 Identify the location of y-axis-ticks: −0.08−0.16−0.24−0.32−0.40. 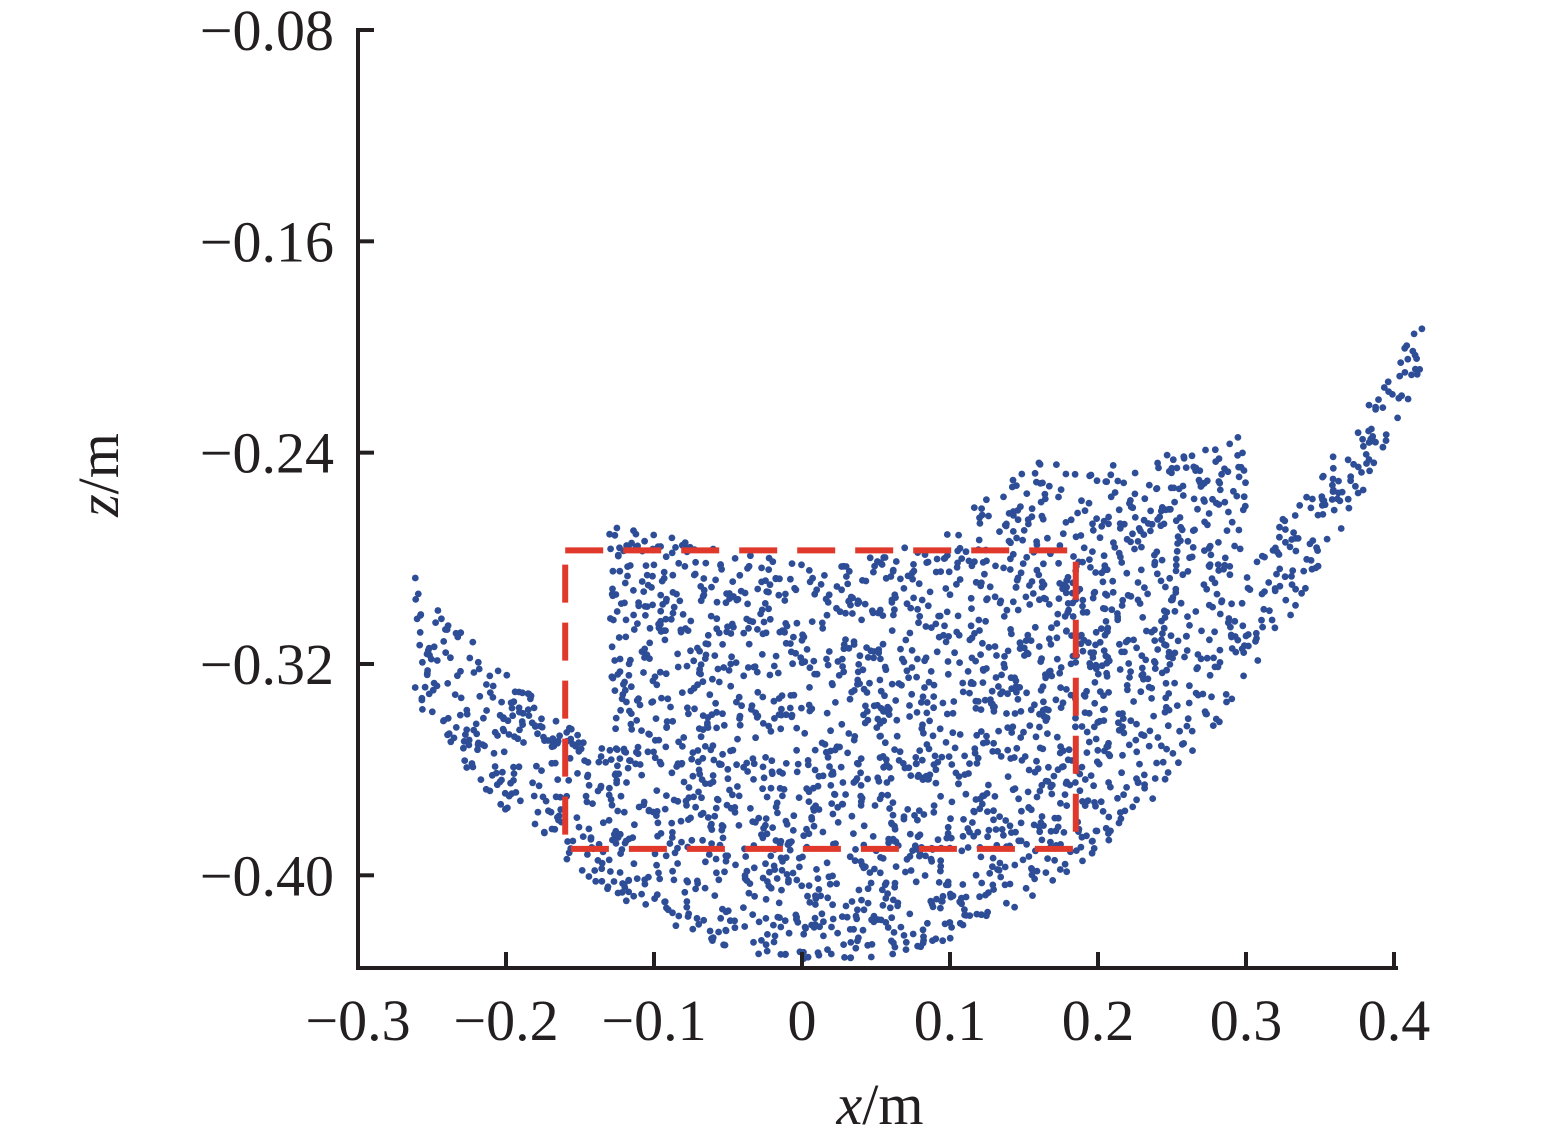
(287, 454).